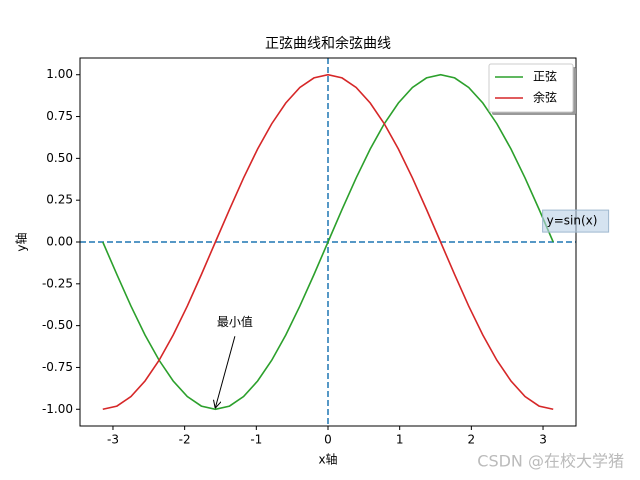 This screenshot has height=480, width=640. I want to click on y-tick-label: 0.00, so click(59, 242).